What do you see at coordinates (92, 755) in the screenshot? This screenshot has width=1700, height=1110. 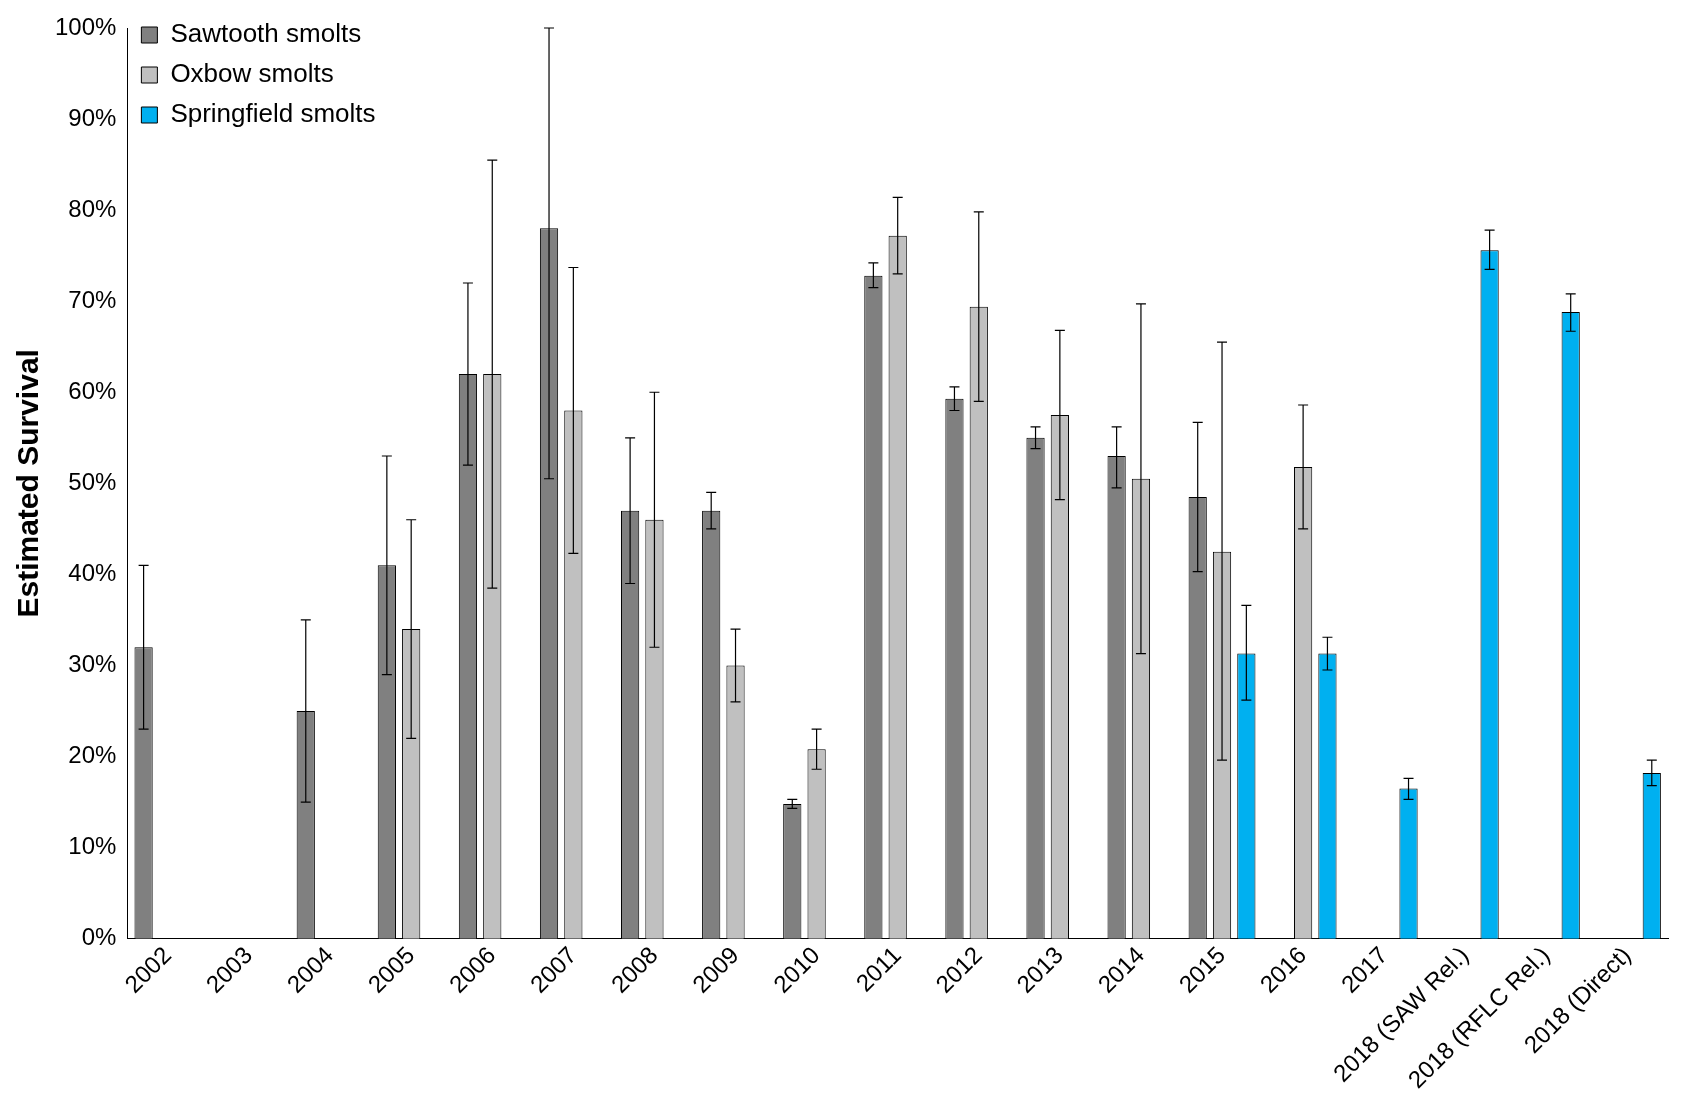 I see `y-tick-label: 20%` at bounding box center [92, 755].